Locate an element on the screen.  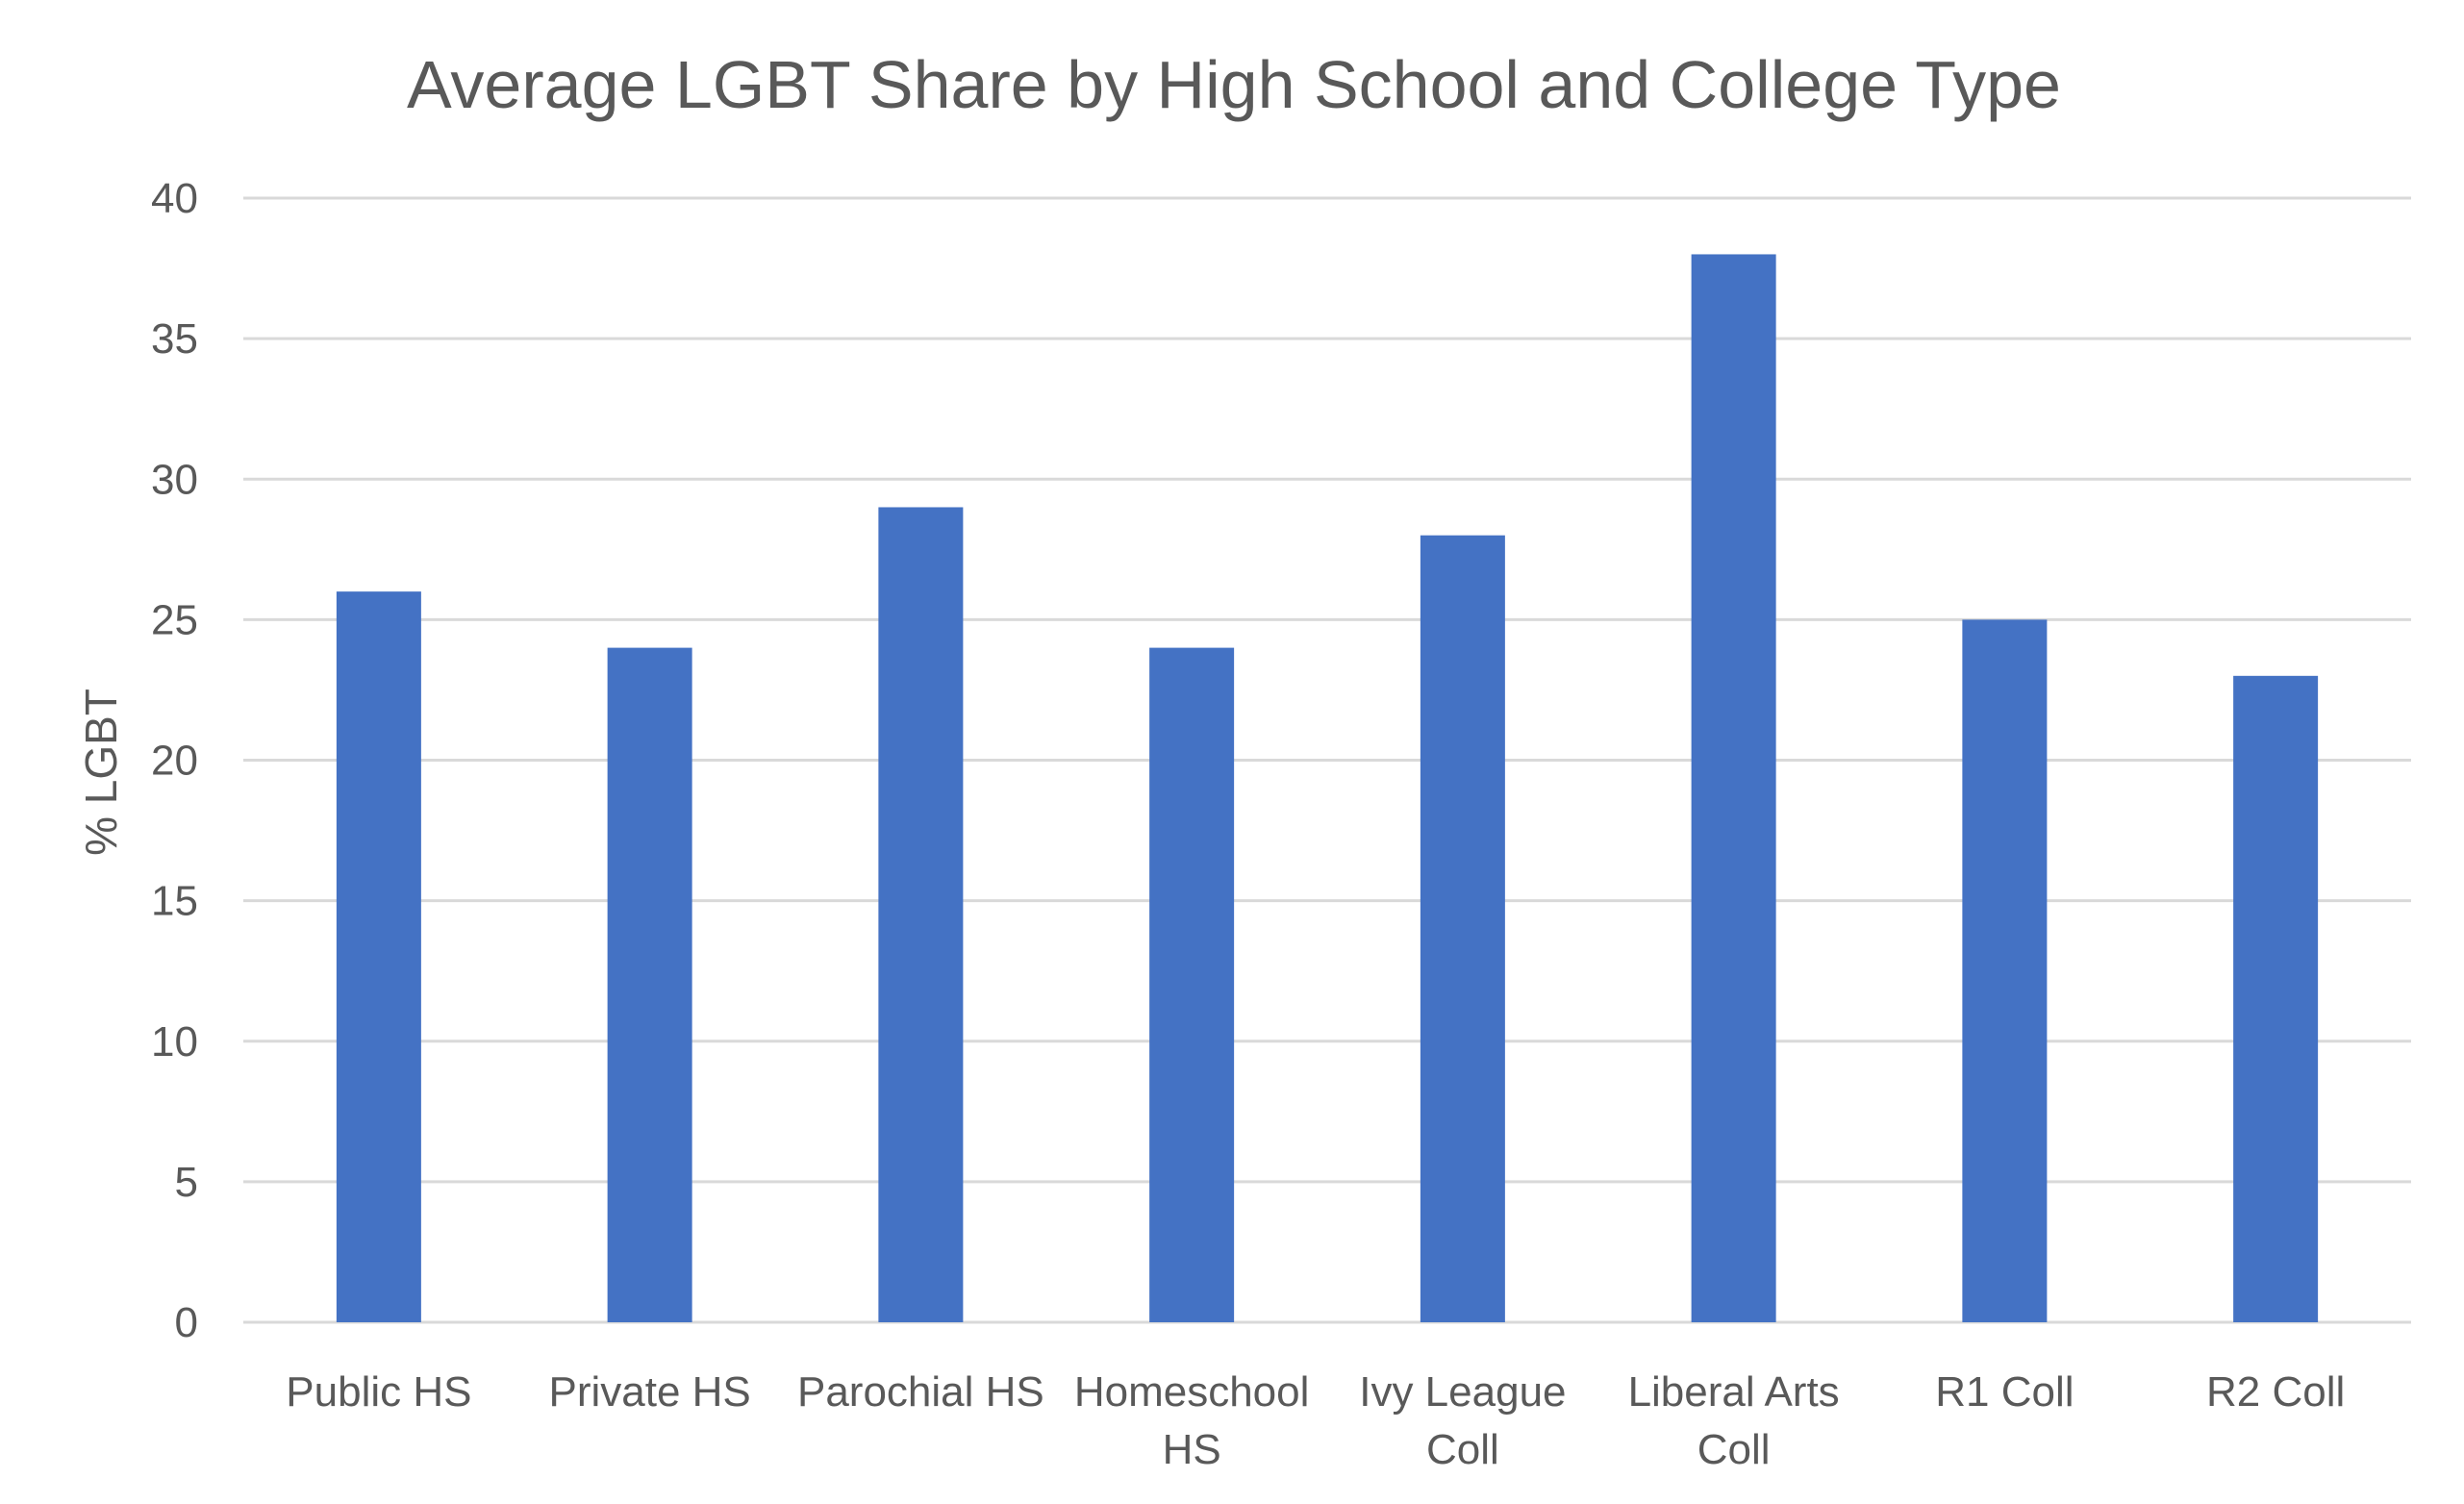
x-category-label: R2 Coll is located at coordinates (2275, 1392).